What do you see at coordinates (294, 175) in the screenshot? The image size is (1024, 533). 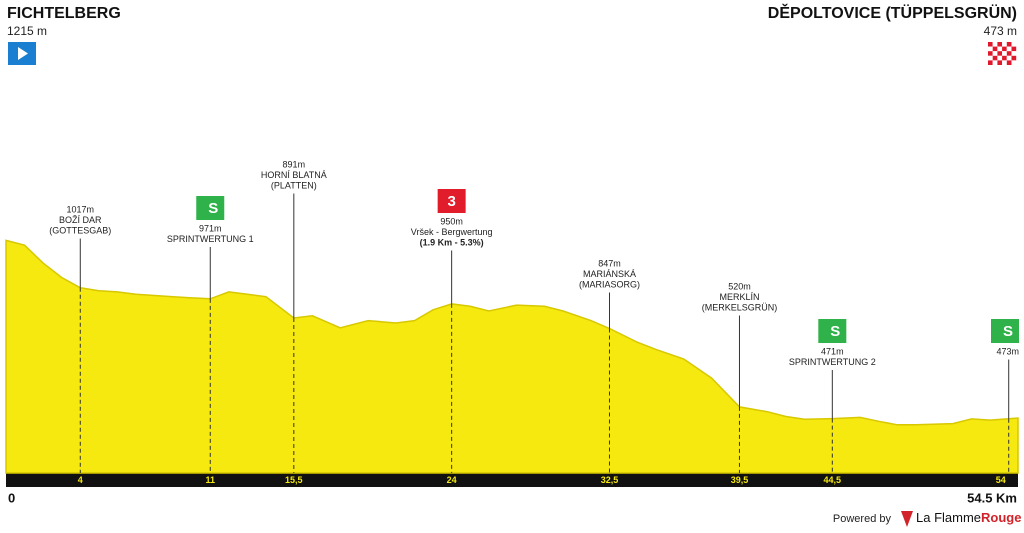 I see `marker-text: HORNÍ BLATNÁ` at bounding box center [294, 175].